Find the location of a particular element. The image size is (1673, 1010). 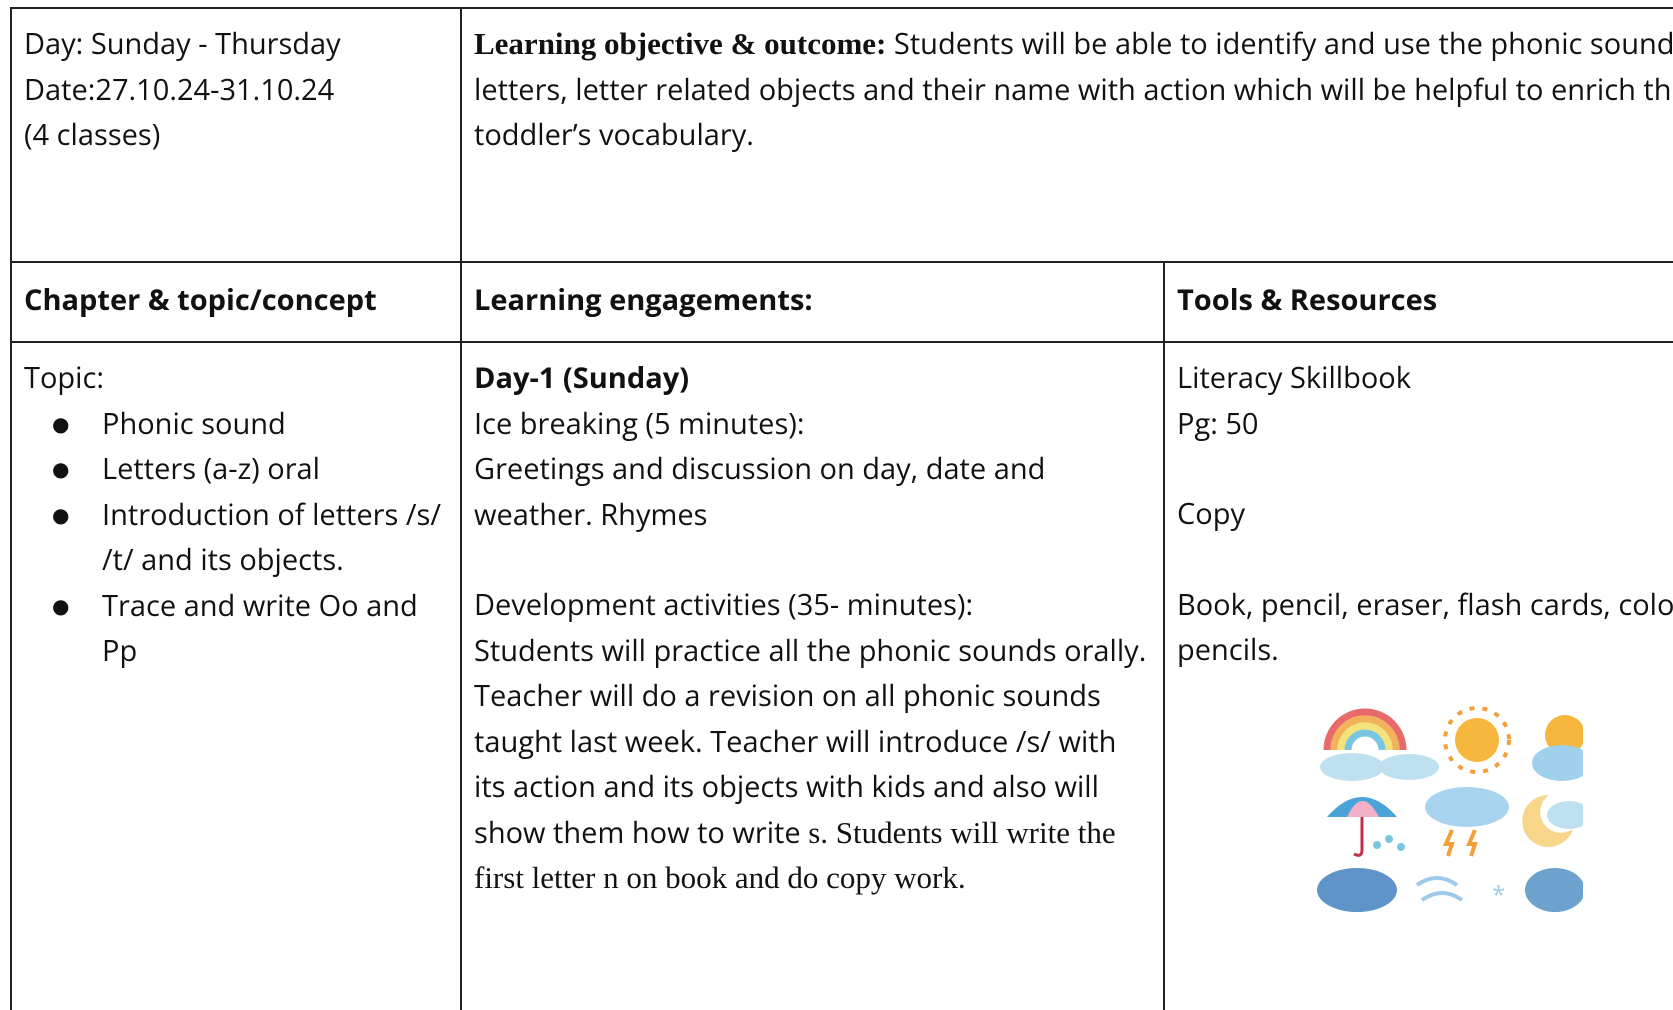

ice-breaking: Ice breaking (5 minutes): is located at coordinates (639, 423).